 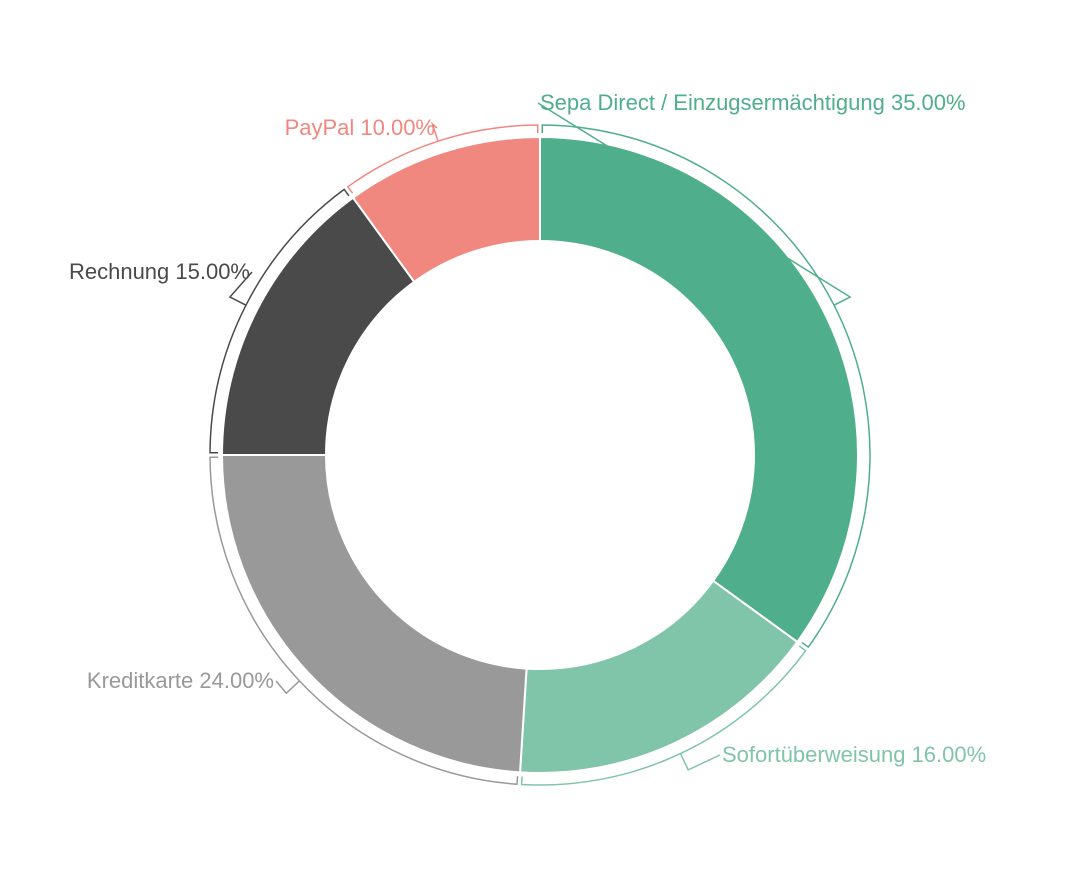 I want to click on slice-kreditkarte, so click(x=374, y=614).